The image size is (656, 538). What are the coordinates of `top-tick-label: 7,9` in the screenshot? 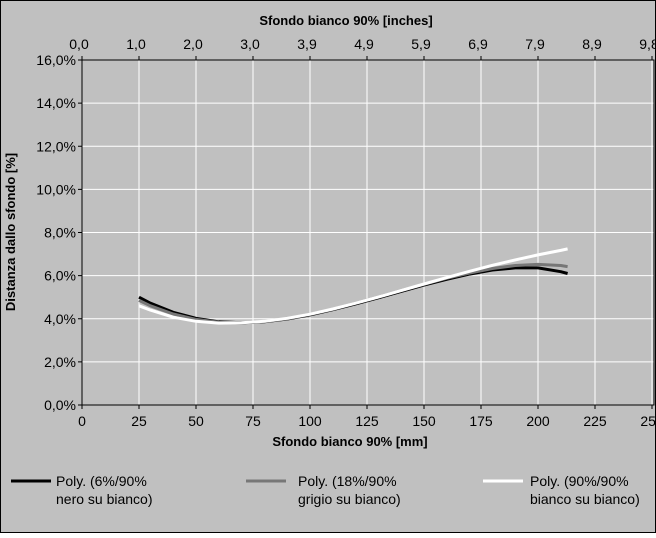 It's located at (535, 44).